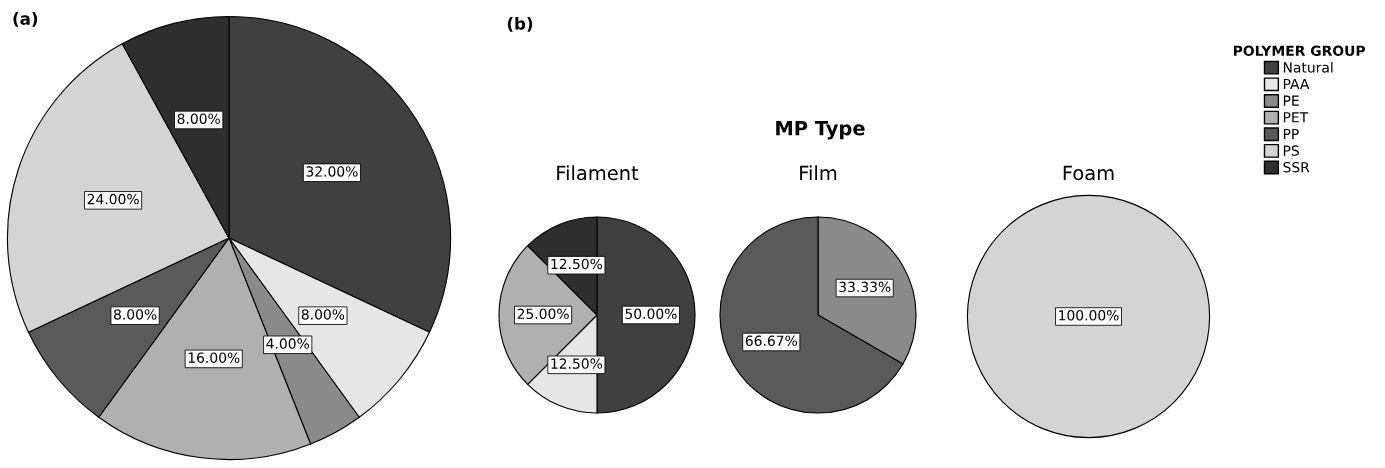 This screenshot has height=468, width=1385. Describe the element at coordinates (651, 314) in the screenshot. I see `data-label: 50.00%` at that location.